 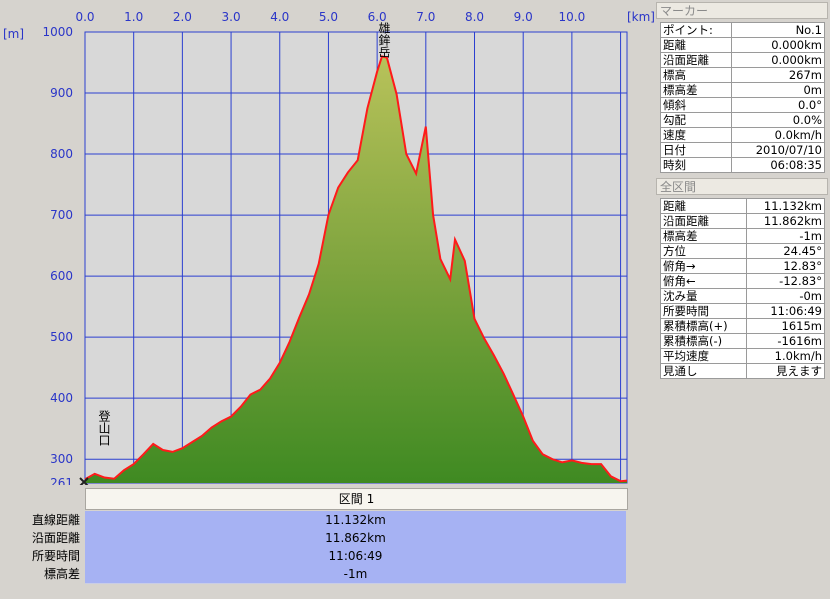 I want to click on section-label: 方位, so click(x=703, y=251).